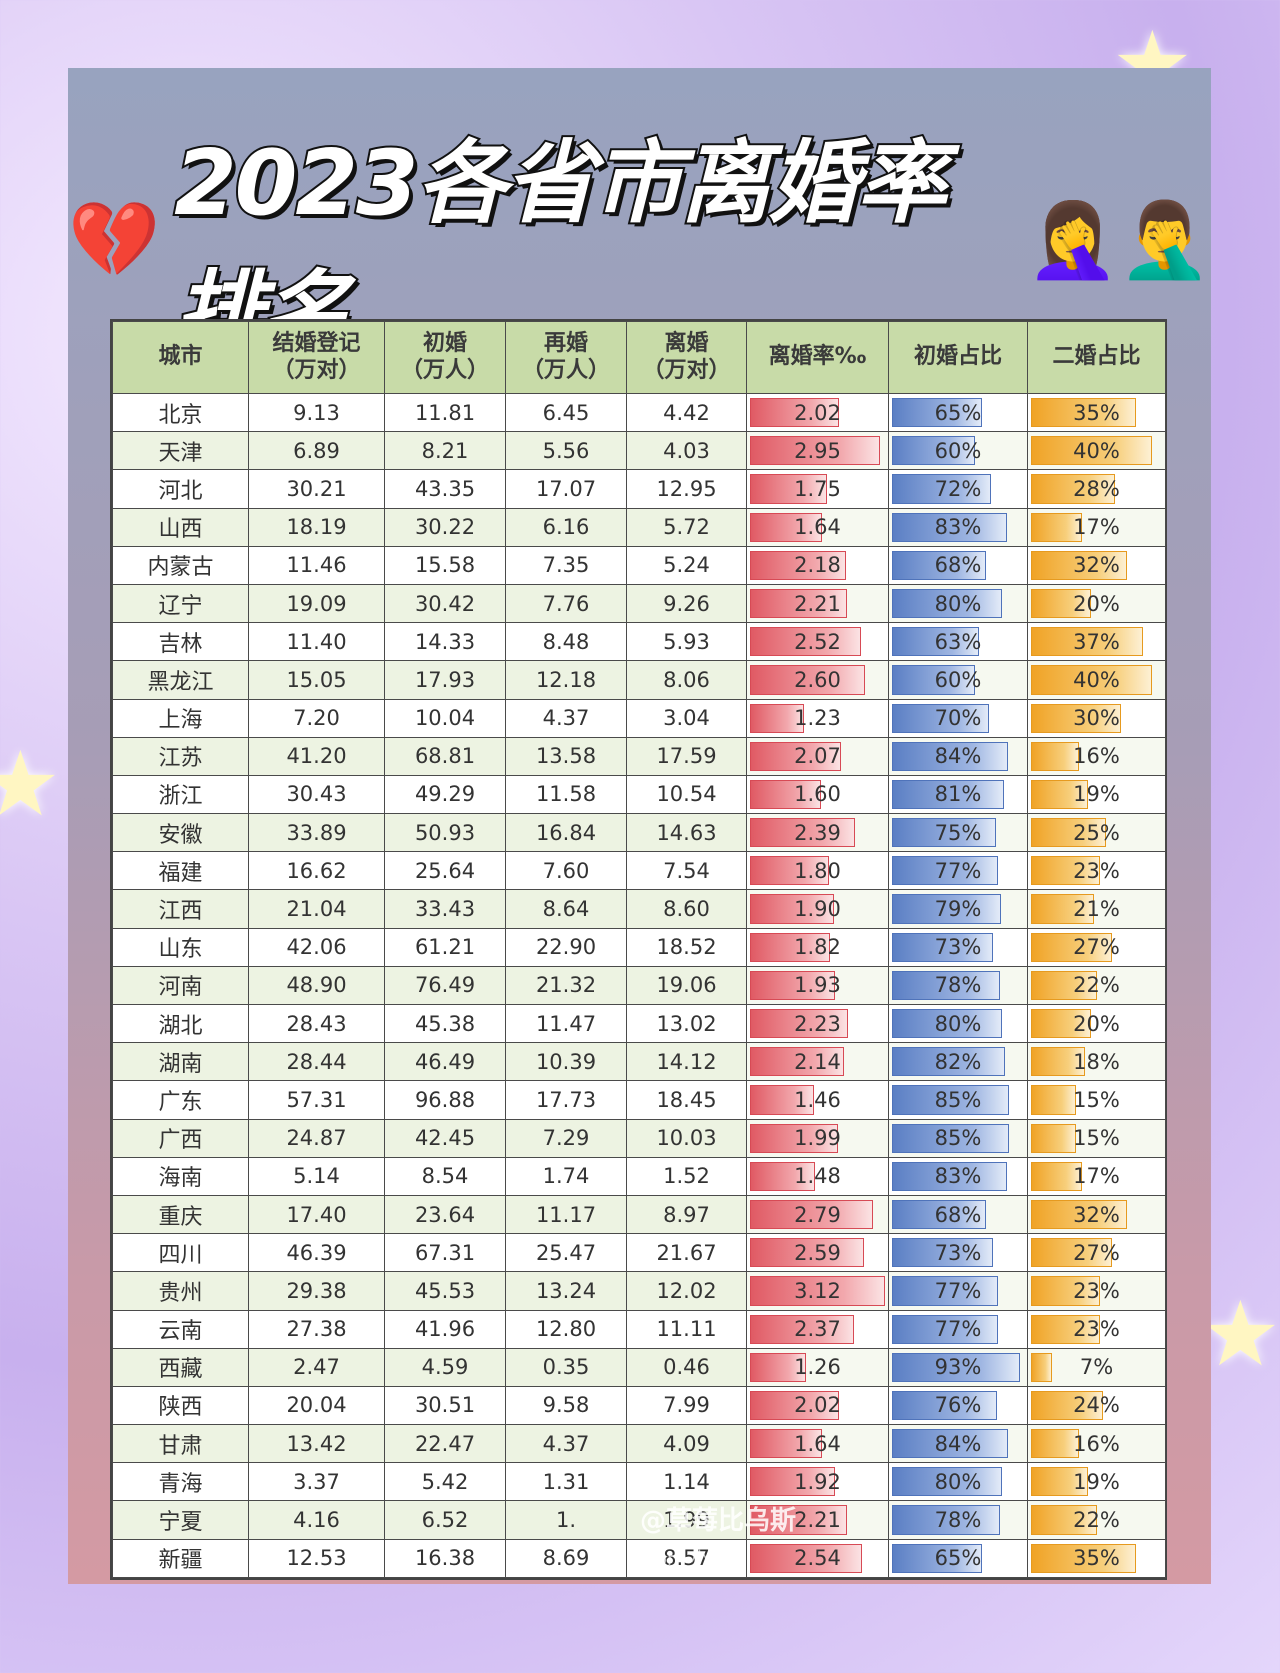 This screenshot has width=1280, height=1673. I want to click on marriage-cell: 28.44, so click(316, 1062).